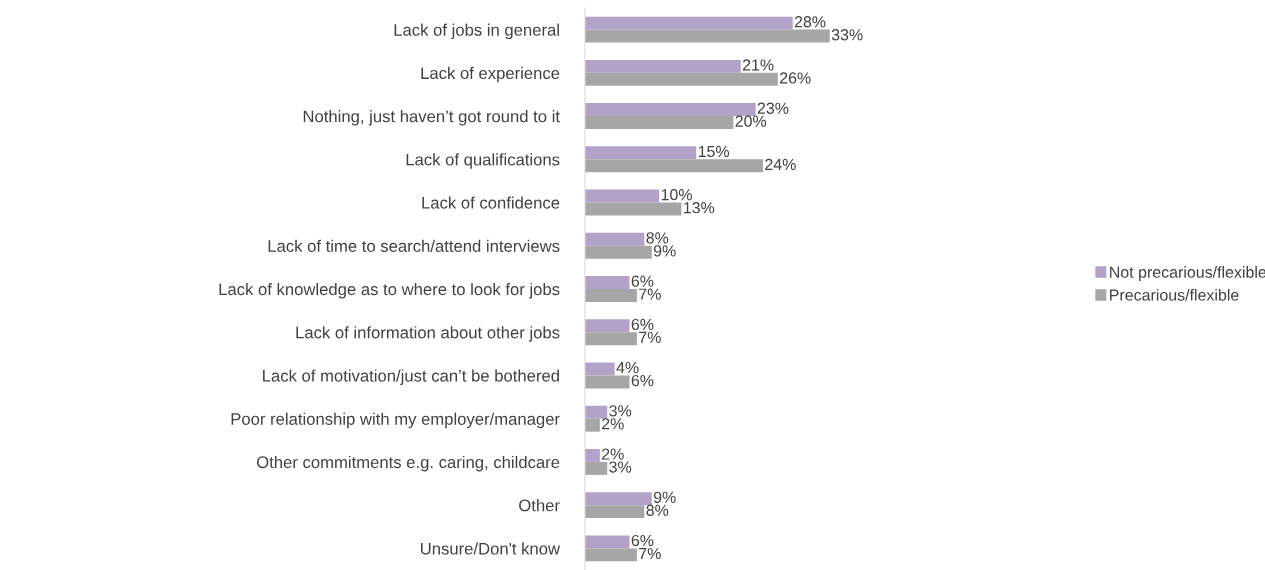 This screenshot has height=570, width=1265. What do you see at coordinates (810, 22) in the screenshot?
I see `data-label: 28%` at bounding box center [810, 22].